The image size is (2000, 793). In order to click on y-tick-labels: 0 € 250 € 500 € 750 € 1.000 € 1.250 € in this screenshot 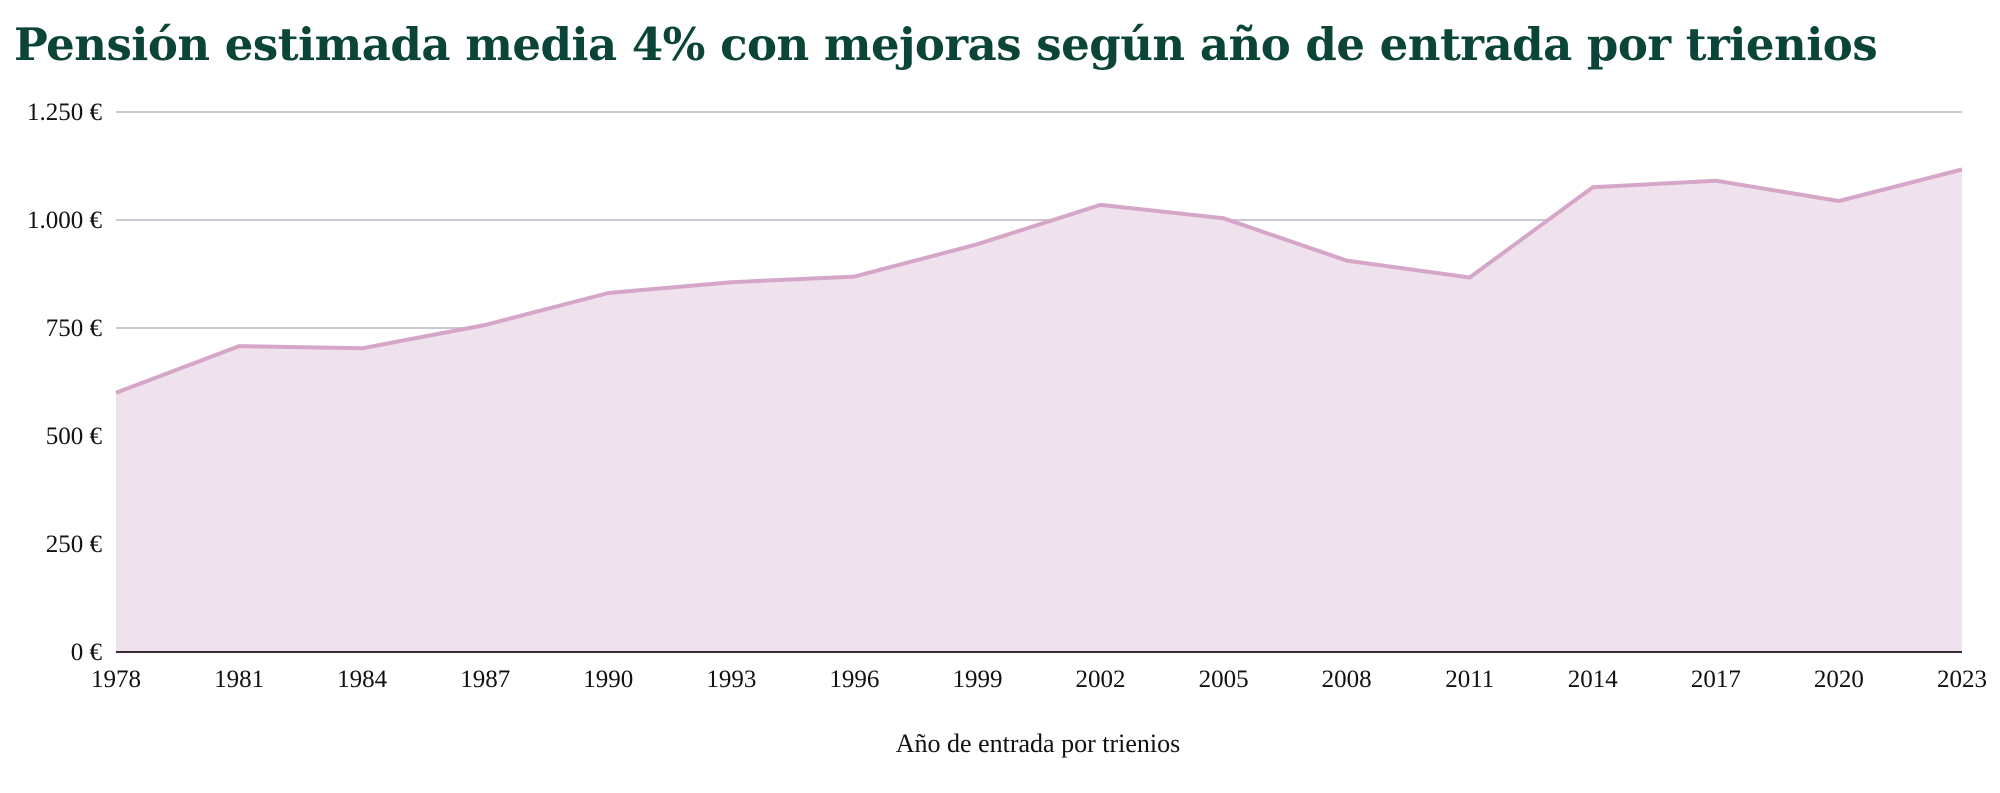, I will do `click(65, 382)`.